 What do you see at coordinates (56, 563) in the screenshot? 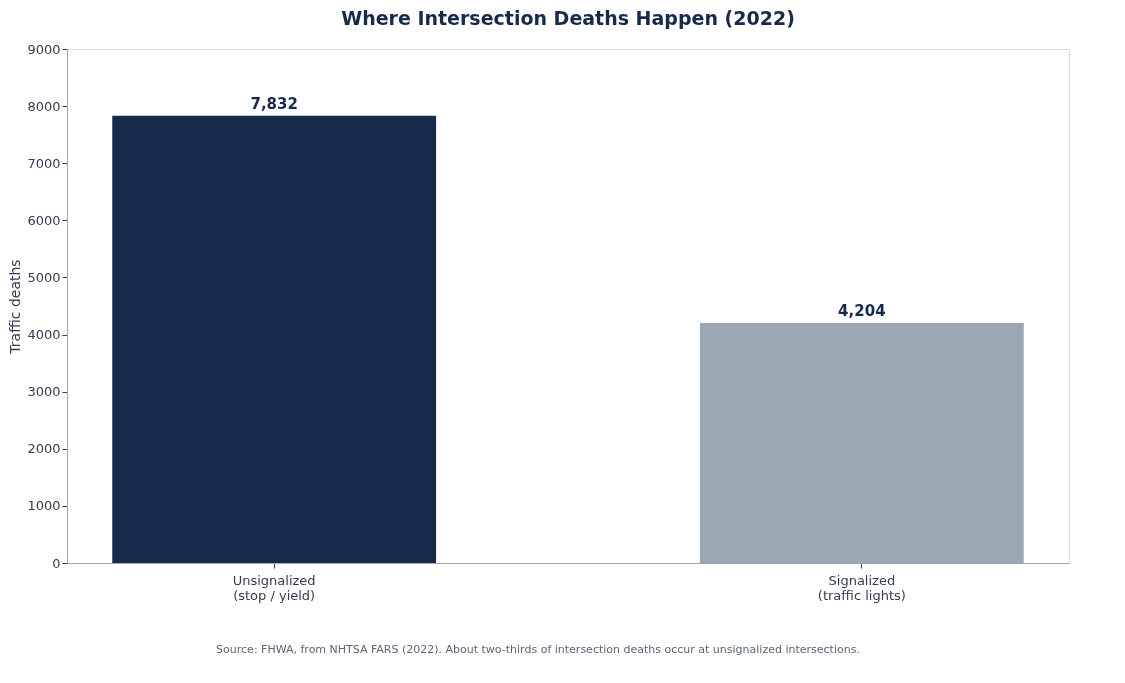
I see `y-tick-label: 0` at bounding box center [56, 563].